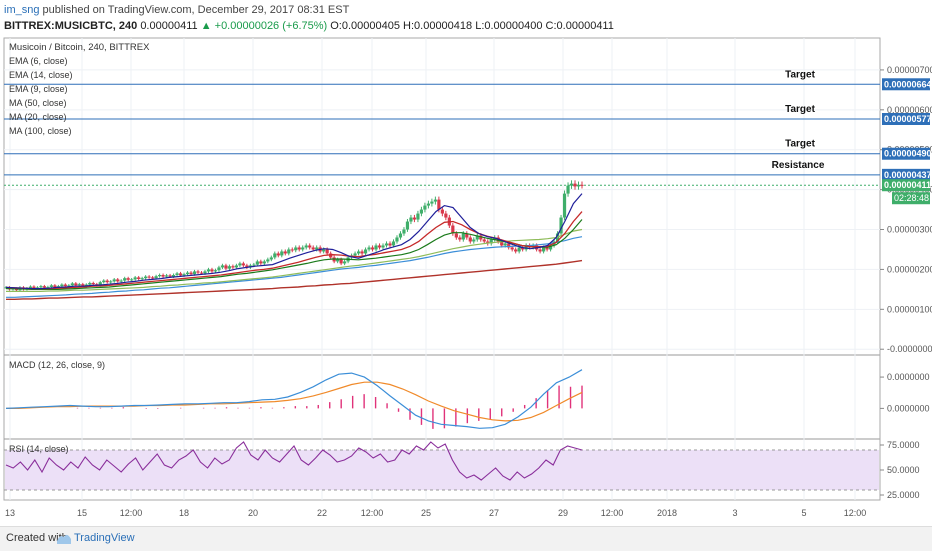  I want to click on legend-item: EMA (9, close), so click(38, 89).